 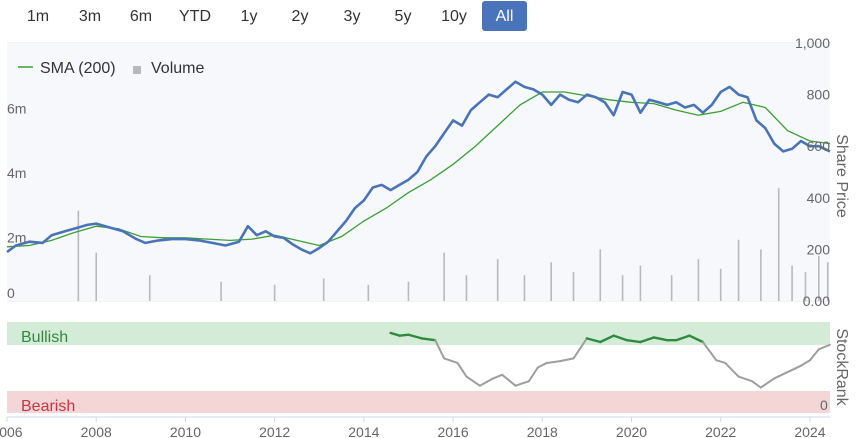 I want to click on bearish-zone, so click(x=418, y=402).